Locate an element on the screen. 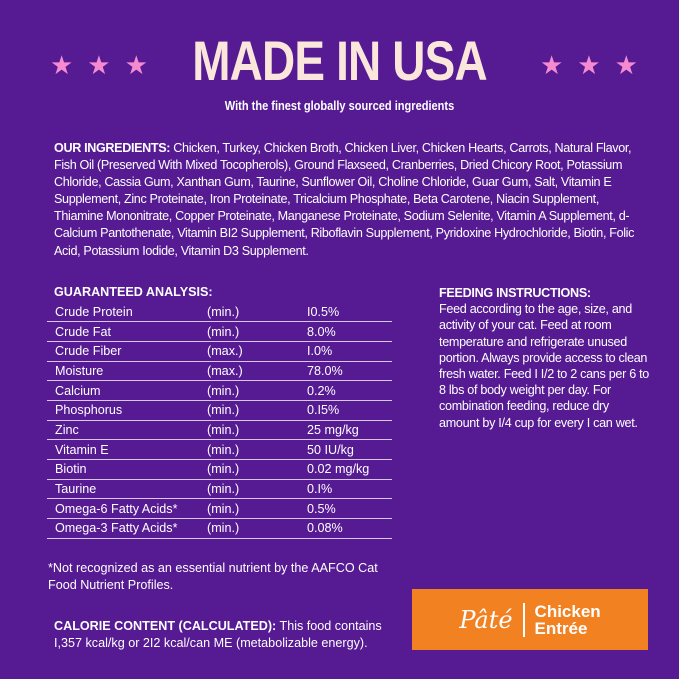 This screenshot has width=679, height=679. nutrient-name: Phosphorus is located at coordinates (123, 410).